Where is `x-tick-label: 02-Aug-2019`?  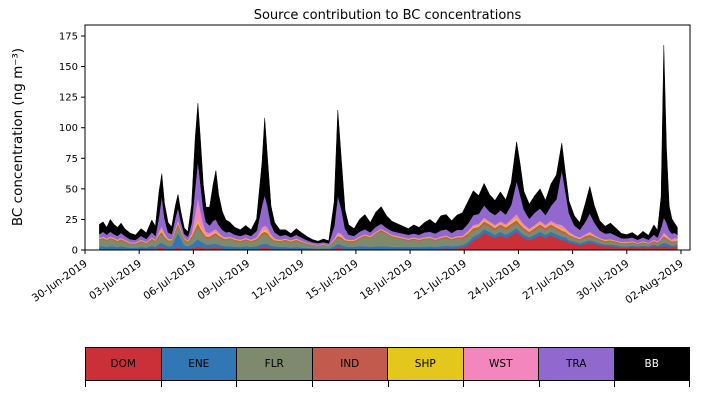
x-tick-label: 02-Aug-2019 is located at coordinates (654, 282).